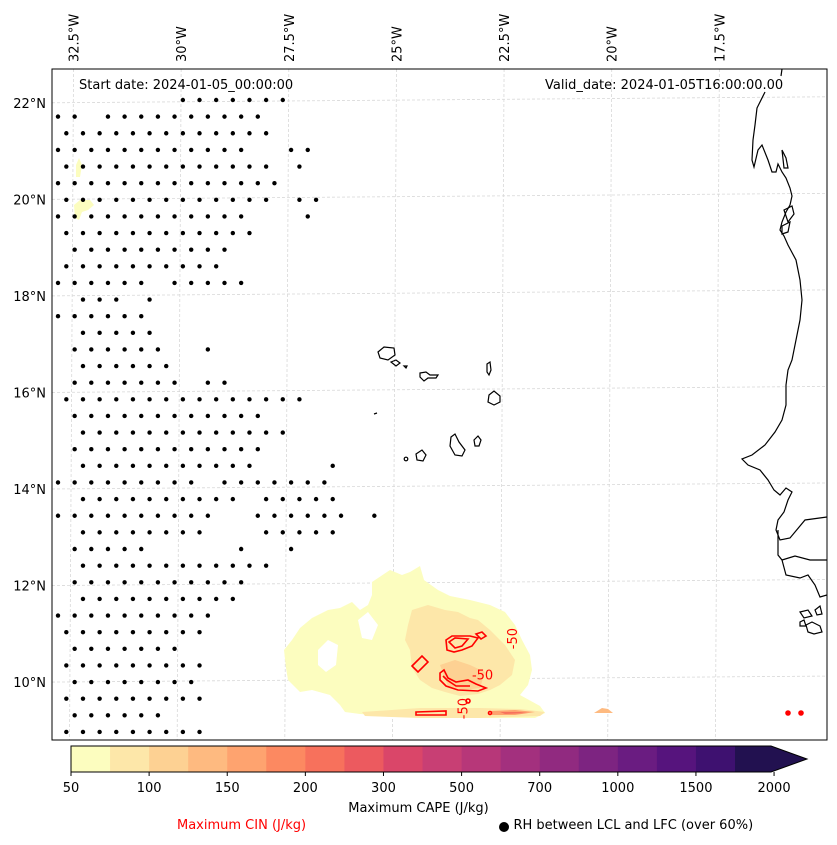  Describe the element at coordinates (488, 673) in the screenshot. I see `cin-contour-labels: -50-50-50` at that location.